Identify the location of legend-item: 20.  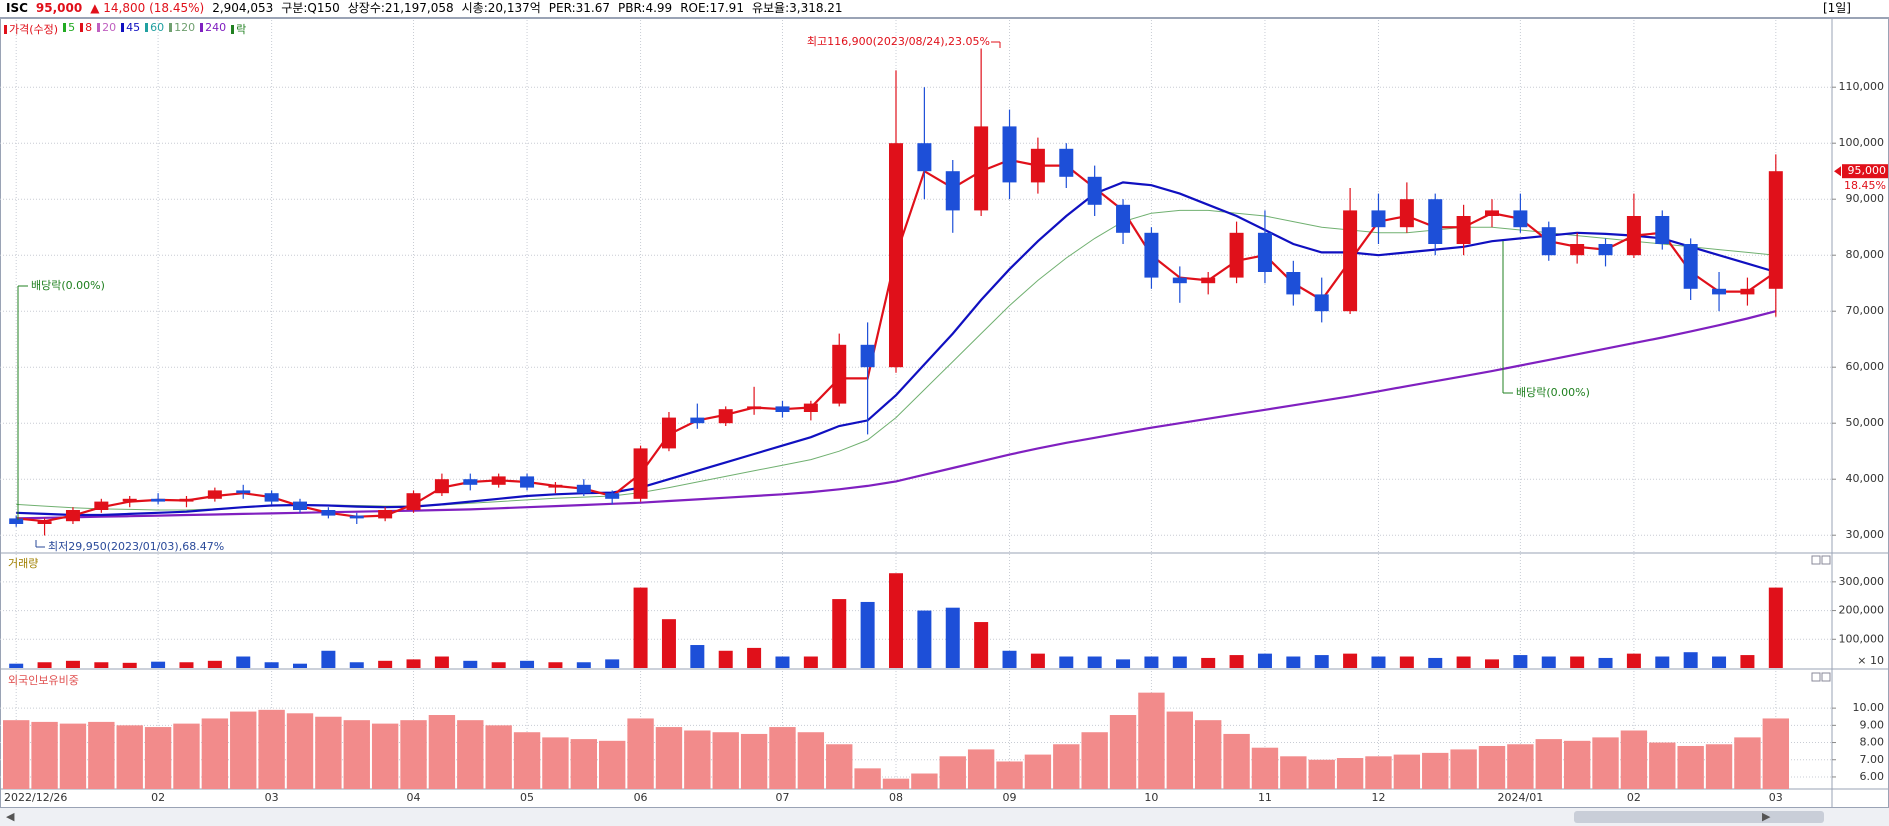
(106, 29).